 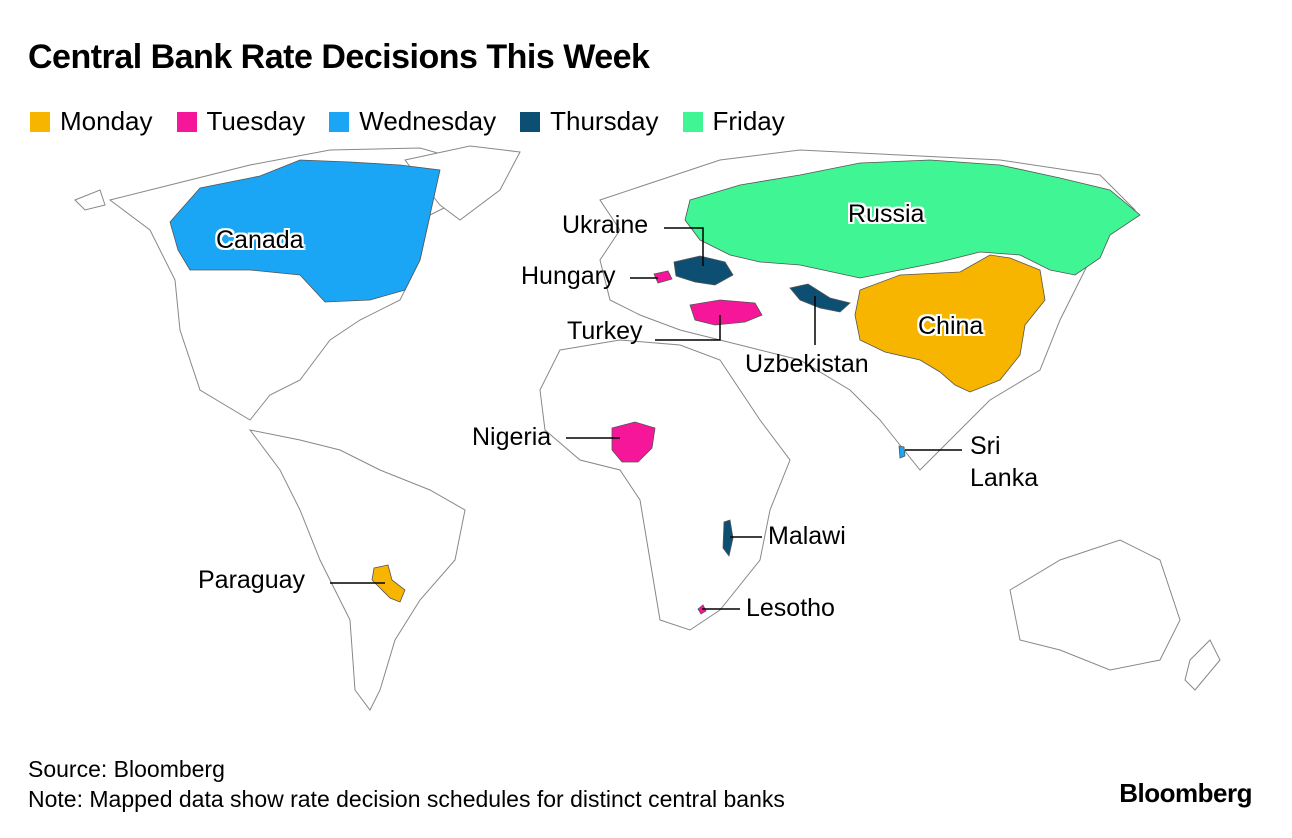 I want to click on legend-label: Monday, so click(x=106, y=121).